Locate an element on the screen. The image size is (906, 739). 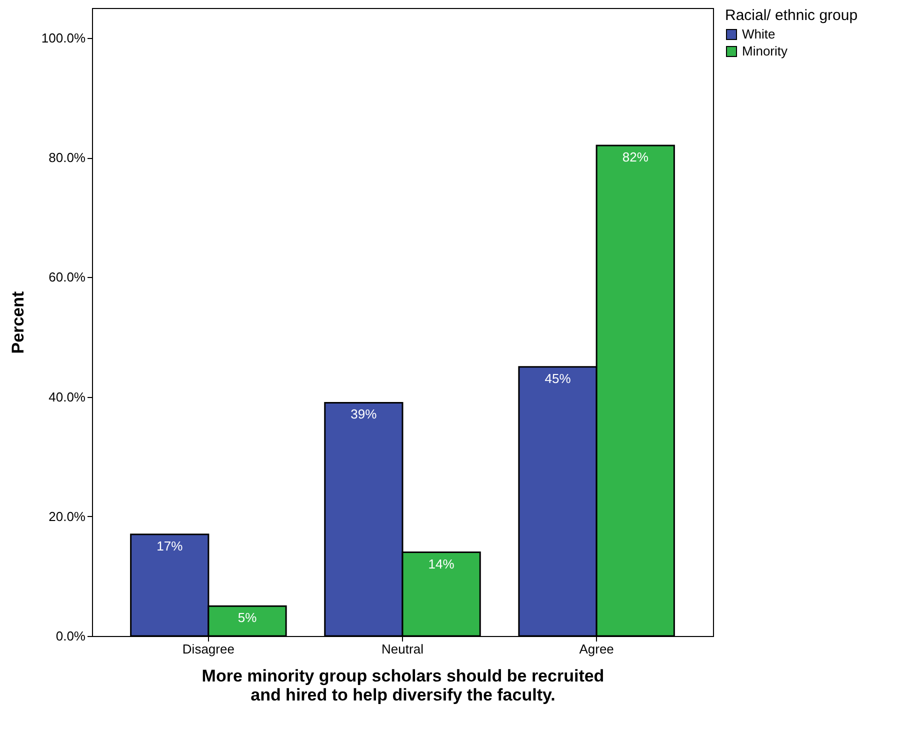
data-label: 5% is located at coordinates (248, 618).